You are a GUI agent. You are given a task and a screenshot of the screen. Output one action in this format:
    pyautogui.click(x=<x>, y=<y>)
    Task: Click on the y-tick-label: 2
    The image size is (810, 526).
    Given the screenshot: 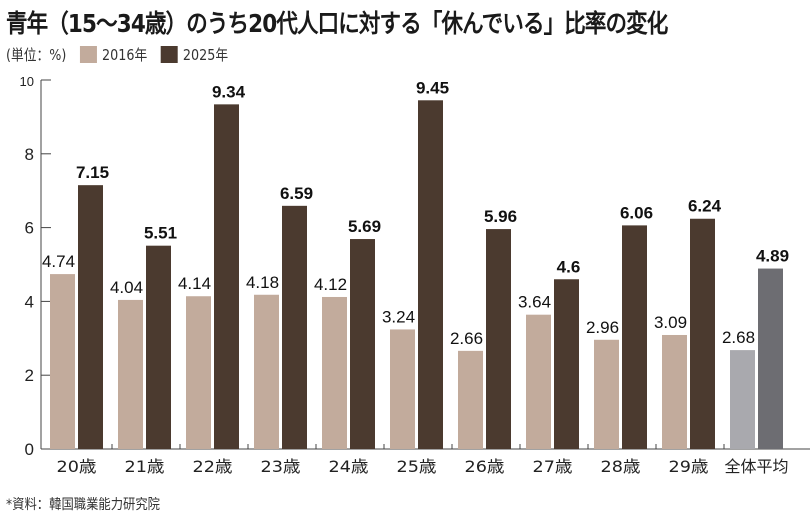 What is the action you would take?
    pyautogui.click(x=29, y=375)
    